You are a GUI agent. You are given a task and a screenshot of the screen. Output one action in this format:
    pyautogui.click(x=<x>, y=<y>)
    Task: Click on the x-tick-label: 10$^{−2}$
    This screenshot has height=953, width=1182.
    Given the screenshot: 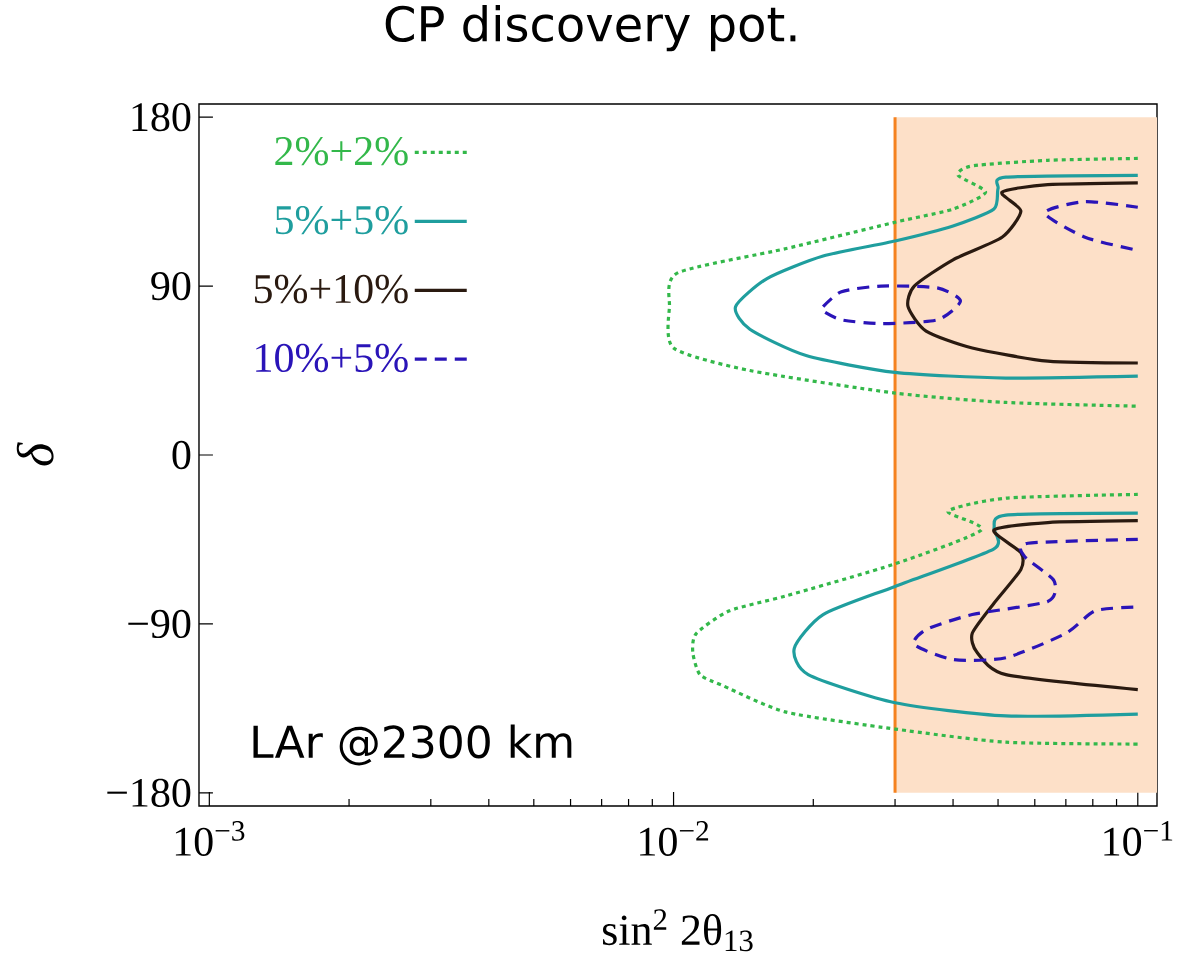 What is the action you would take?
    pyautogui.click(x=674, y=838)
    